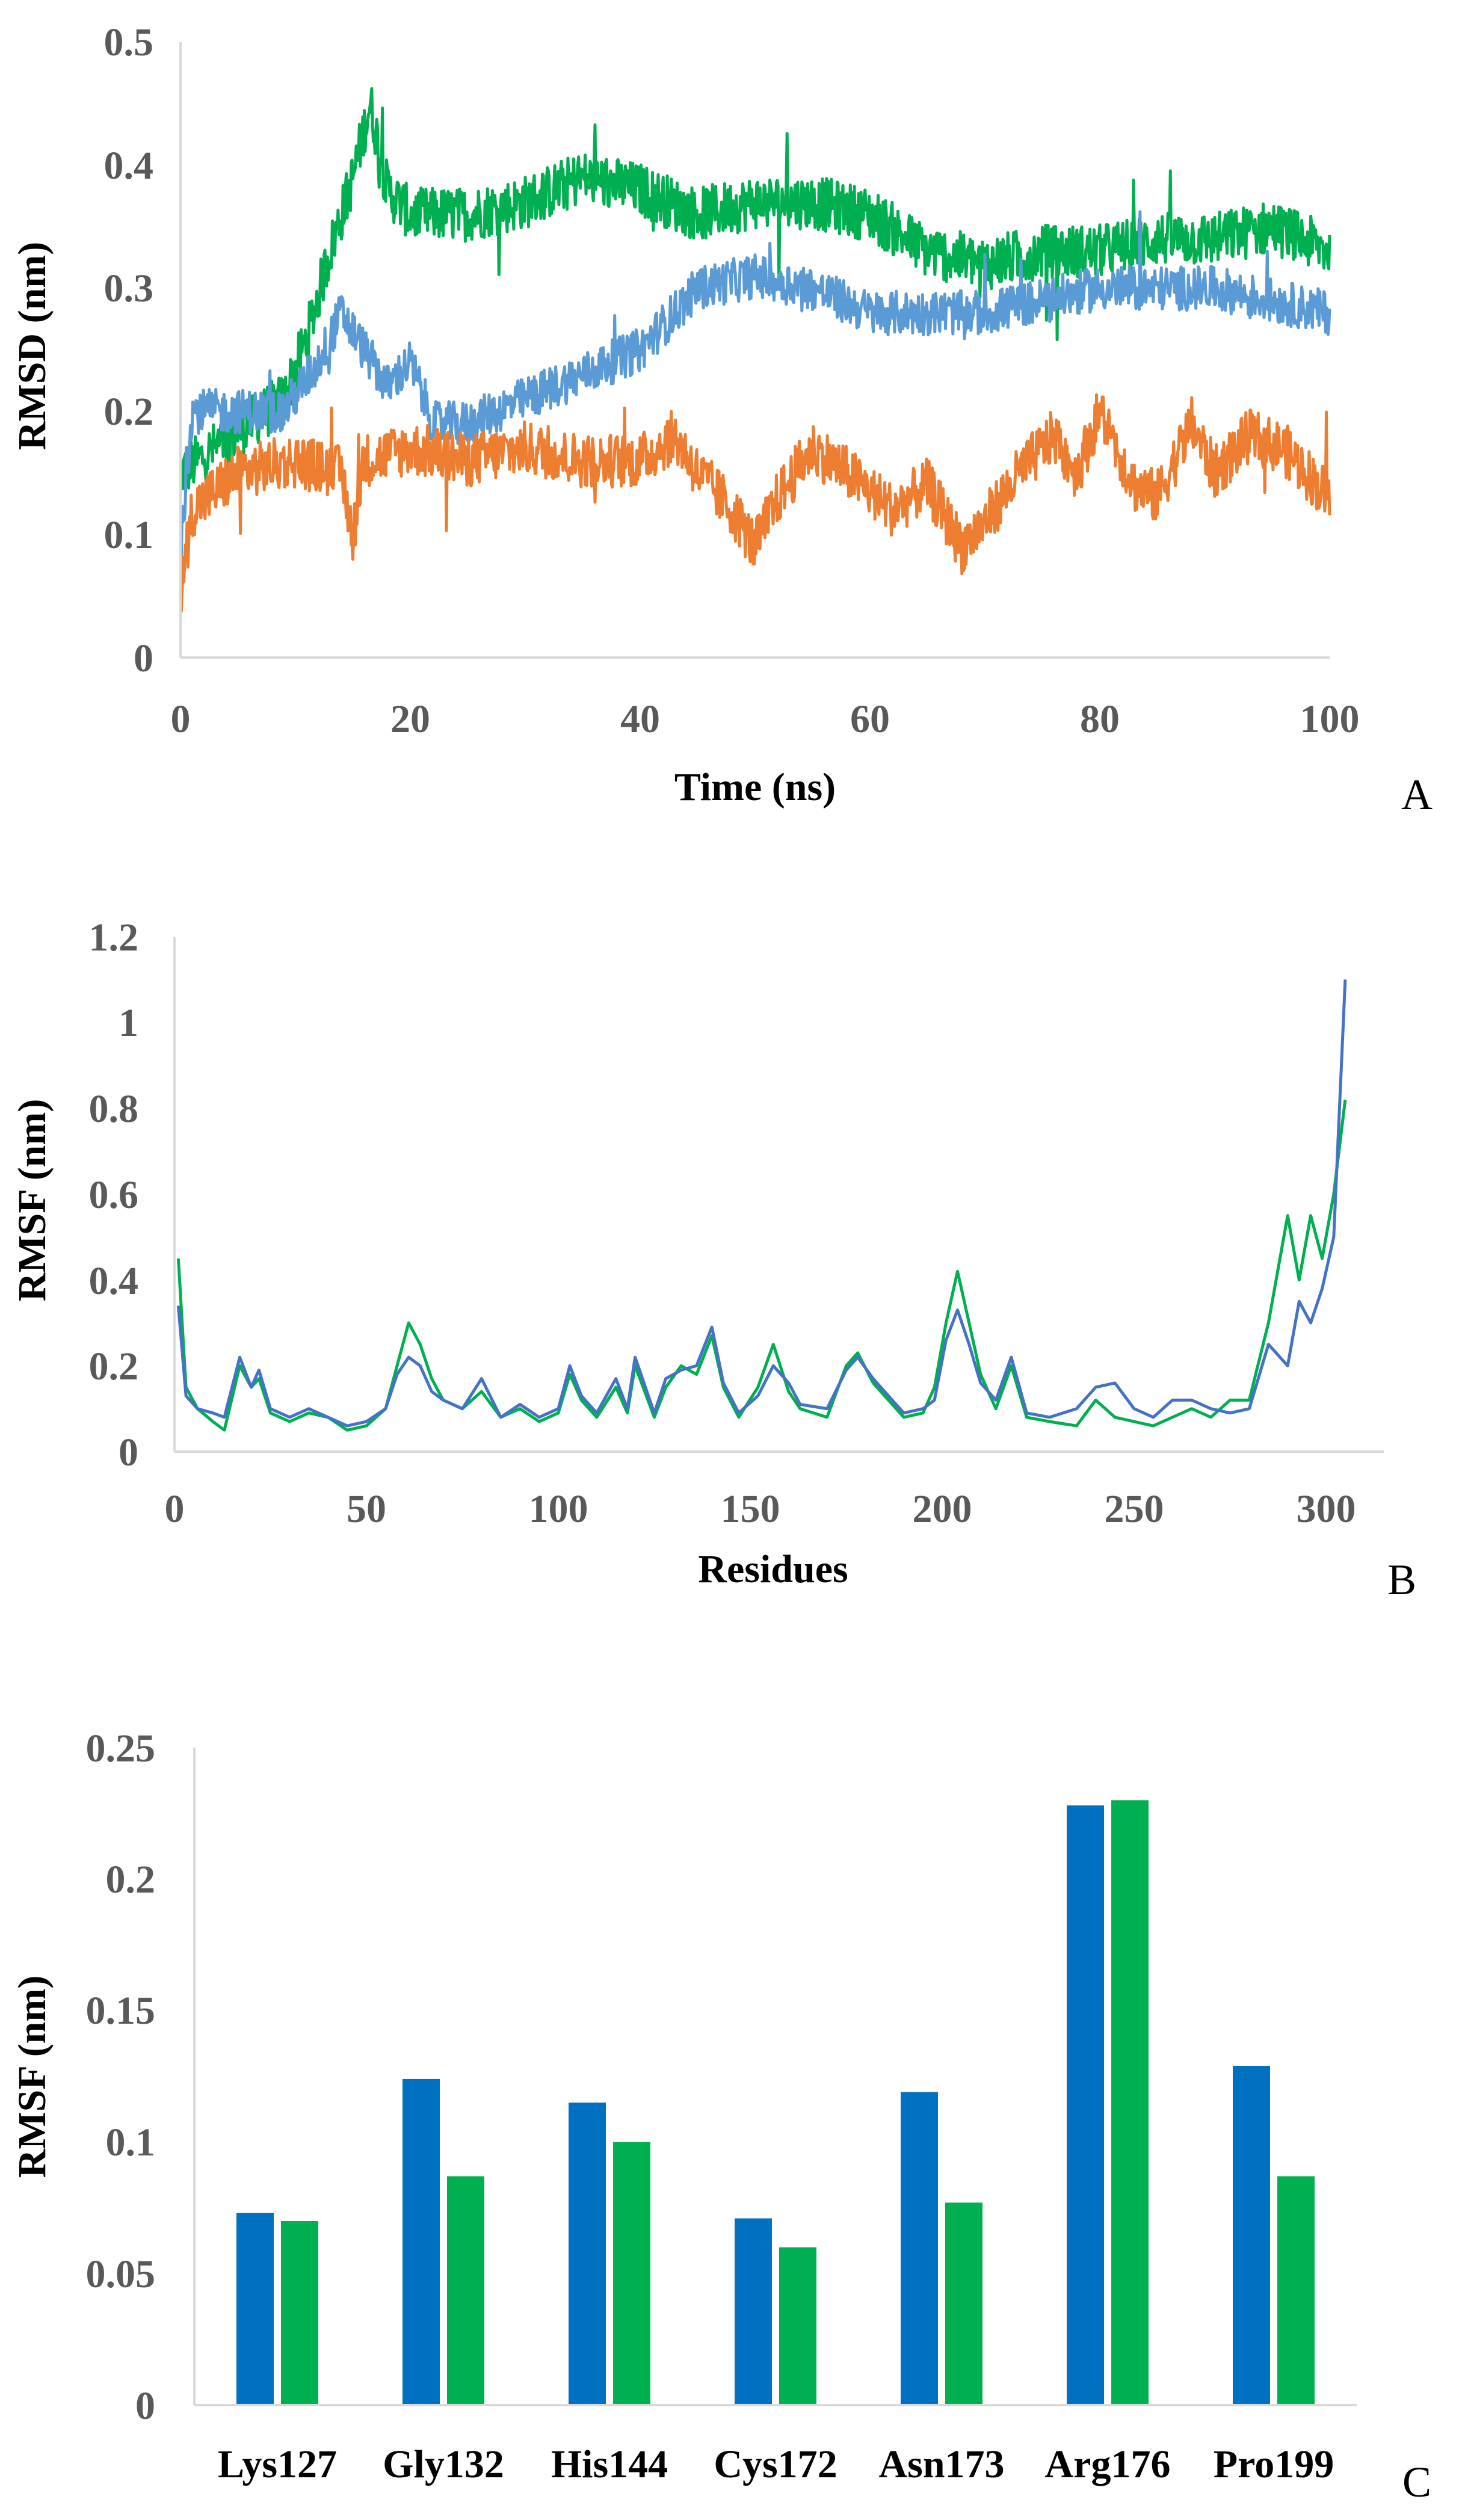  Describe the element at coordinates (143, 658) in the screenshot. I see `panel-a-y-tick-0: 0` at that location.